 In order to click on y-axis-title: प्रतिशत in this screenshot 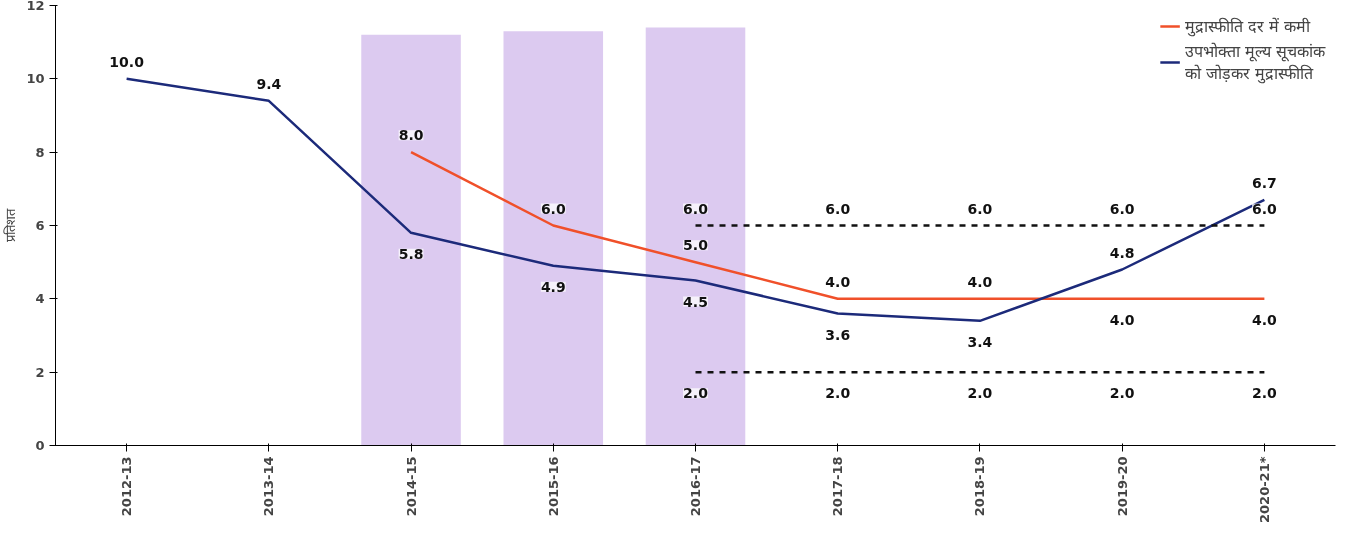, I will do `click(11, 225)`.